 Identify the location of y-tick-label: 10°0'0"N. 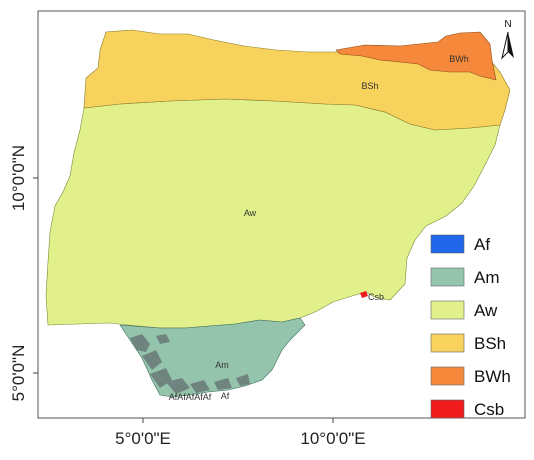
(18, 178).